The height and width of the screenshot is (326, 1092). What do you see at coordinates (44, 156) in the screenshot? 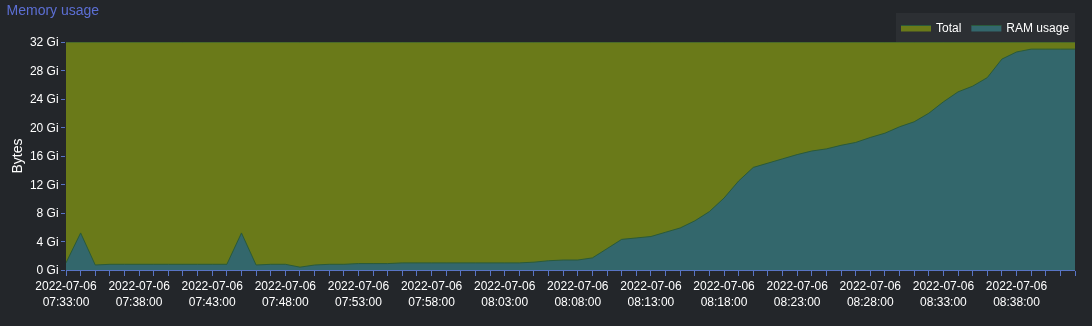
I see `y-tick-label: 16 Gi` at bounding box center [44, 156].